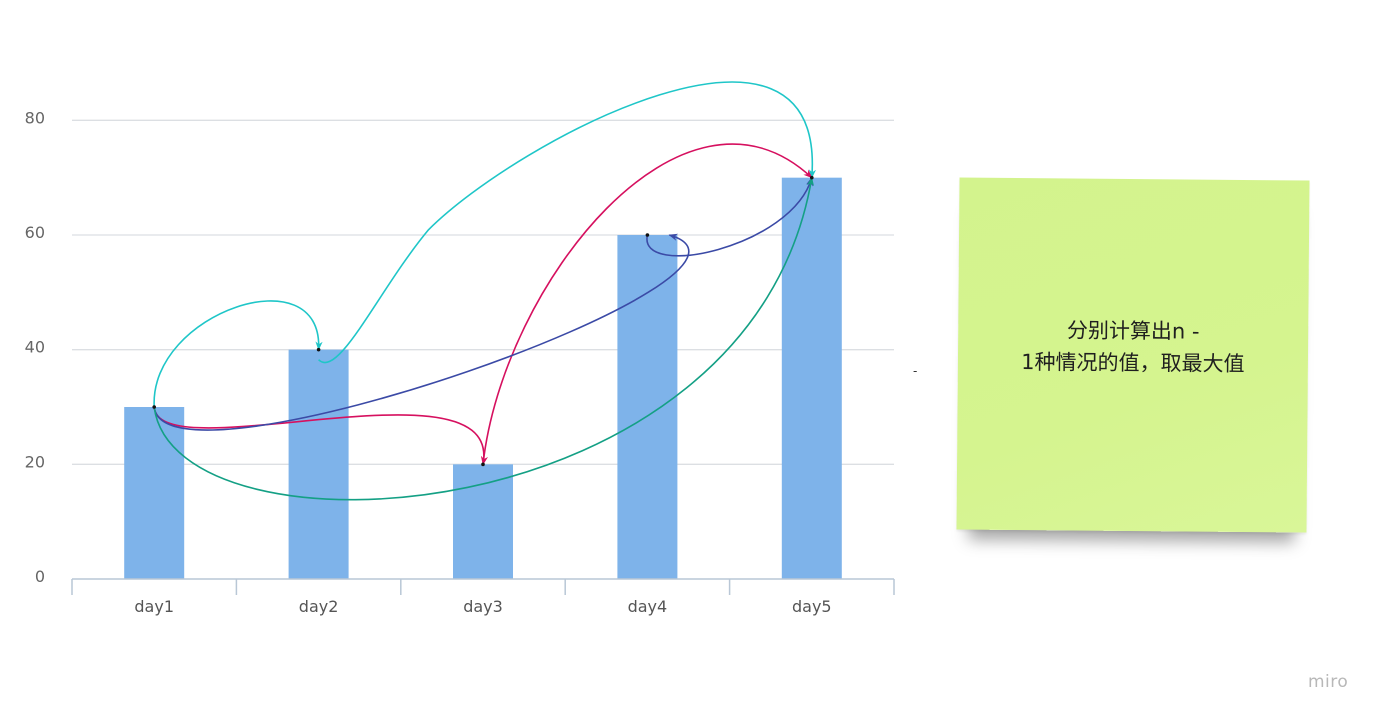  What do you see at coordinates (319, 606) in the screenshot?
I see `x-tick-label: day2` at bounding box center [319, 606].